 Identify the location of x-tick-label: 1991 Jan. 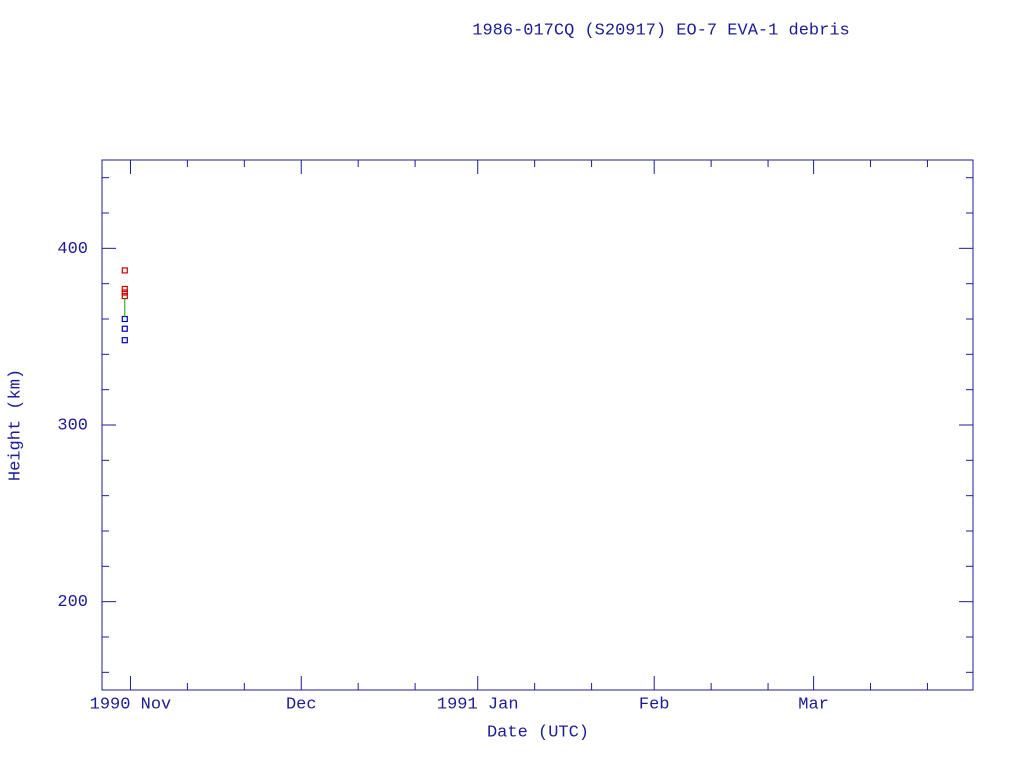
(478, 704).